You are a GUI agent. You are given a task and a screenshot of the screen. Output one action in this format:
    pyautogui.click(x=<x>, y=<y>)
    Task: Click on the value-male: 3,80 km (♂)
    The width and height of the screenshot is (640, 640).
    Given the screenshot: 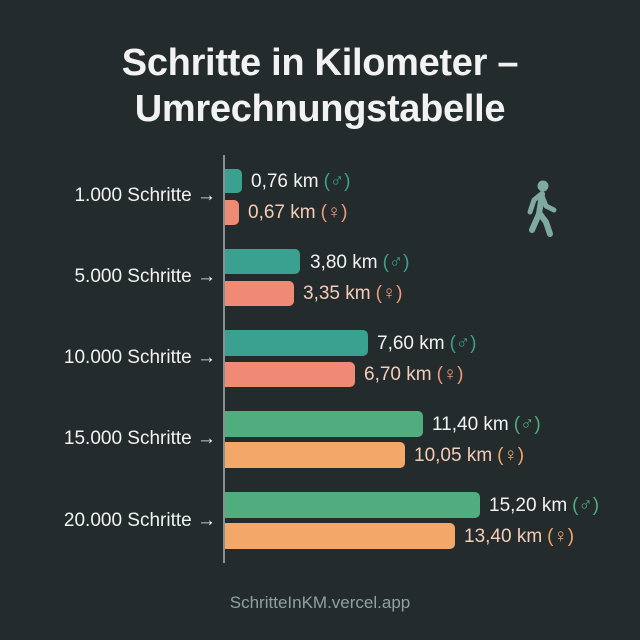 What is the action you would take?
    pyautogui.click(x=360, y=262)
    